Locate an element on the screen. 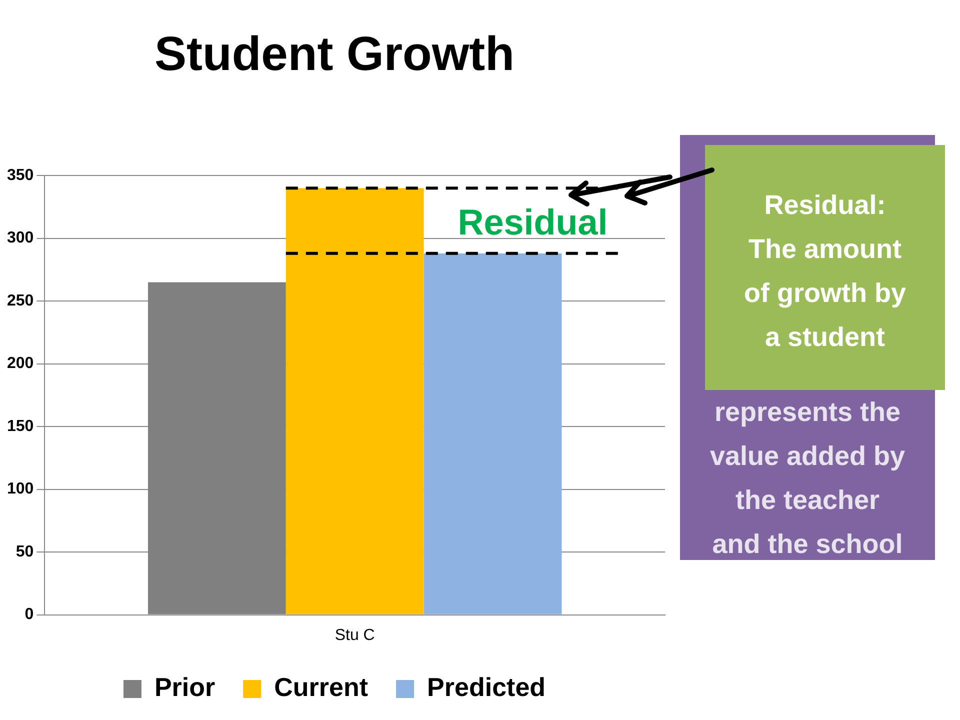 Image resolution: width=960 pixels, height=720 pixels. y-tick-label: 200 is located at coordinates (20, 363).